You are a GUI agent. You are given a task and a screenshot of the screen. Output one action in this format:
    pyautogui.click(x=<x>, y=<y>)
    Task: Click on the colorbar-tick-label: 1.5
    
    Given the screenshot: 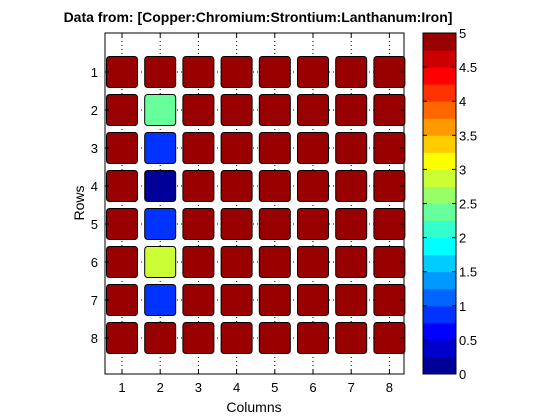 What is the action you would take?
    pyautogui.click(x=468, y=272)
    